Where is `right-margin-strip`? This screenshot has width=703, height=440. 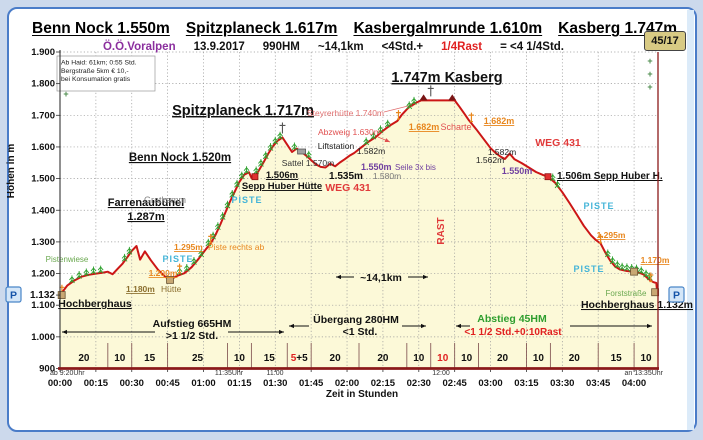 right-margin-strip is located at coordinates (690, 220).